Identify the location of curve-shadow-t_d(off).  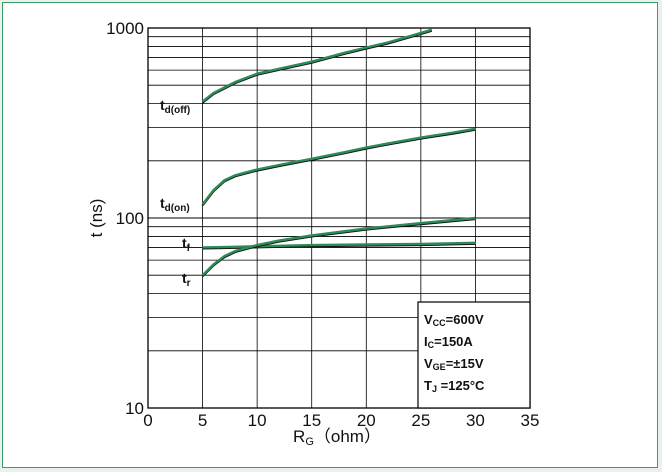
(317, 66).